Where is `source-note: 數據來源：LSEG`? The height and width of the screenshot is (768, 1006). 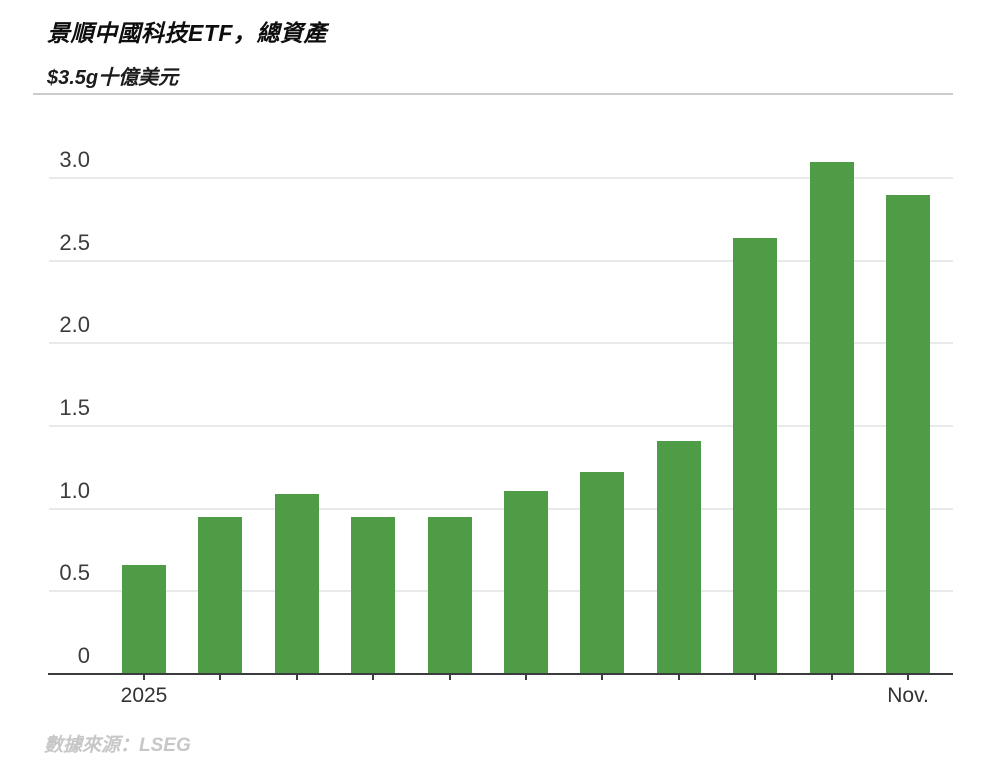 source-note: 數據來源：LSEG is located at coordinates (117, 745).